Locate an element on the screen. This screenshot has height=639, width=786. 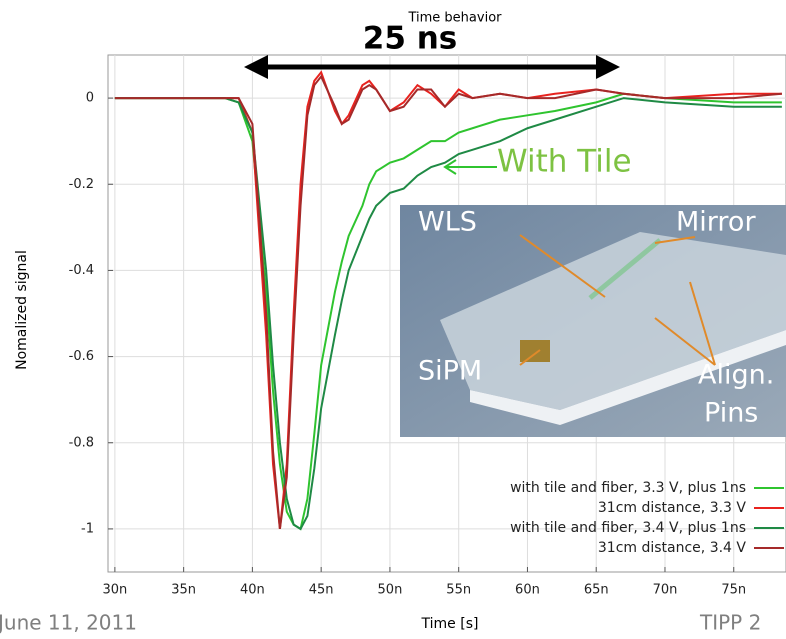
span-arrow is located at coordinates (432, 67).